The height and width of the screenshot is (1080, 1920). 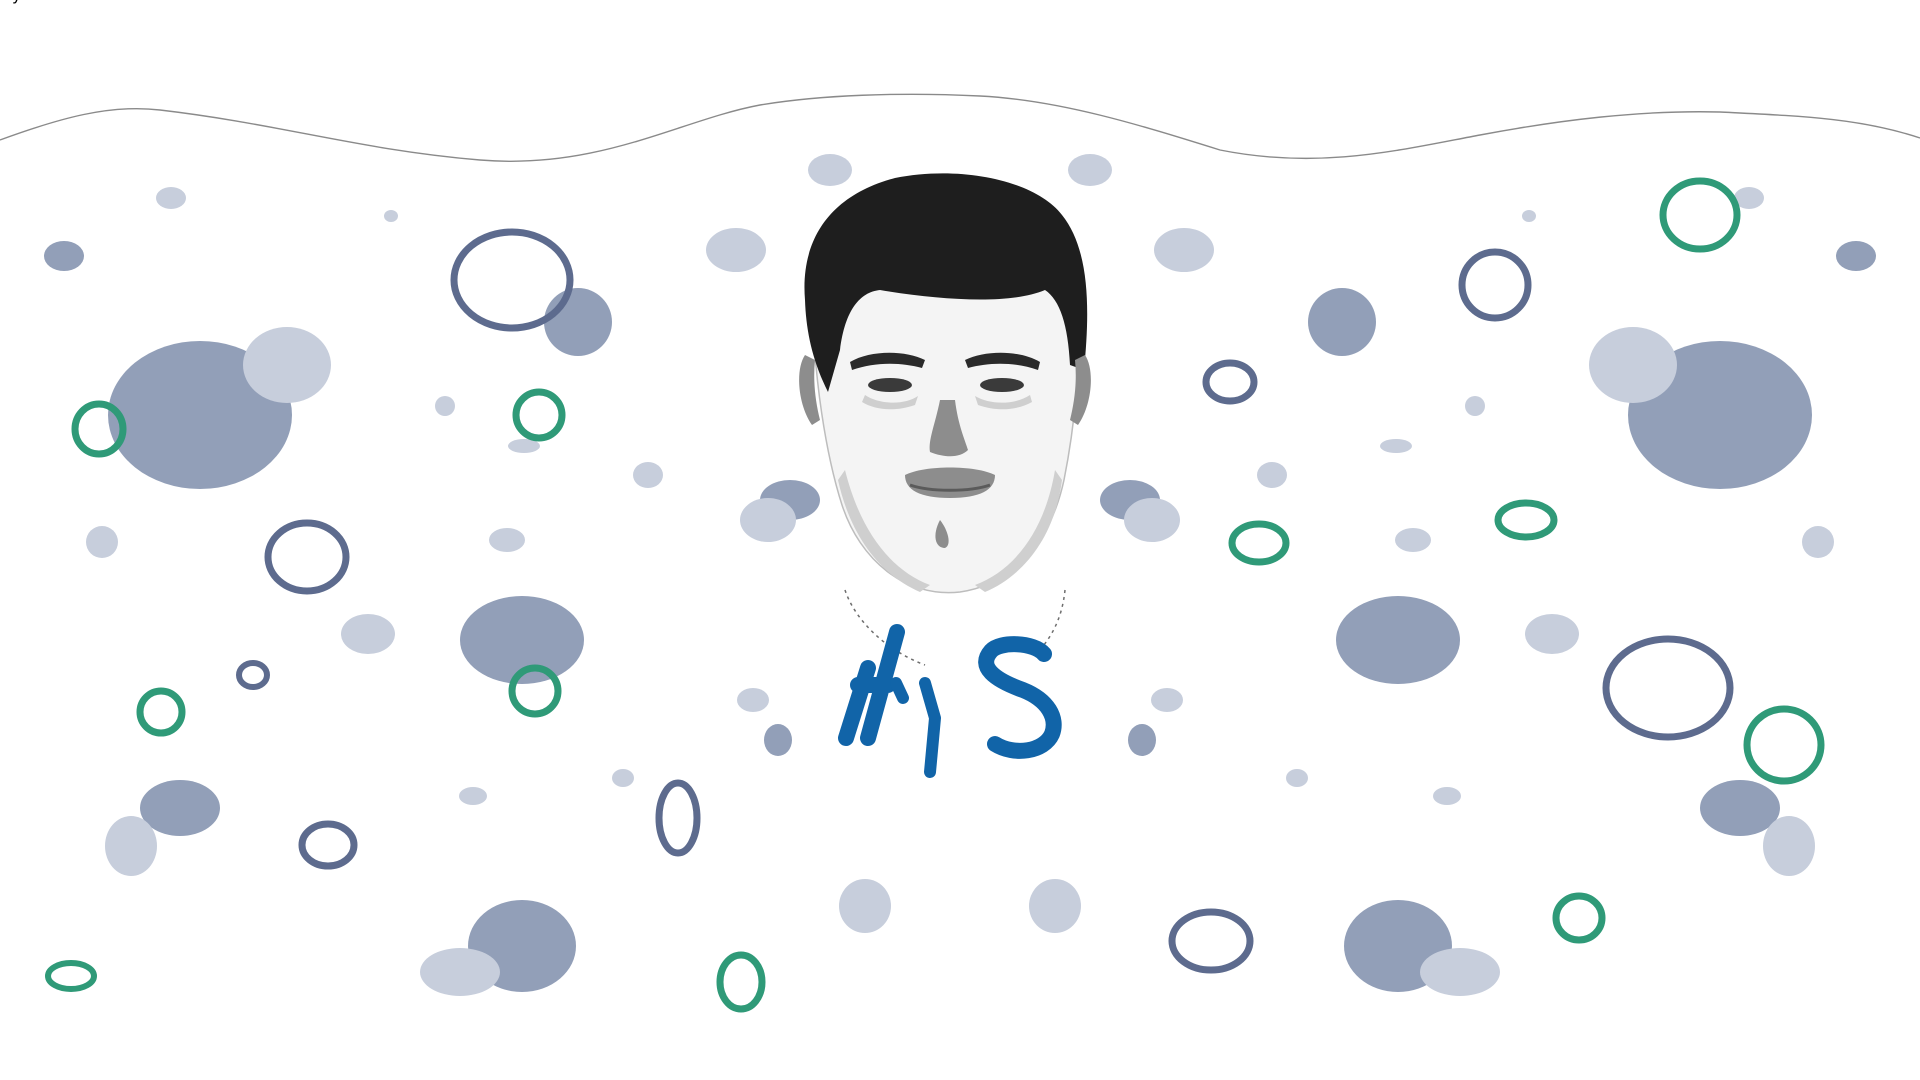 I want to click on portrait-ear-right, so click(x=1080, y=390).